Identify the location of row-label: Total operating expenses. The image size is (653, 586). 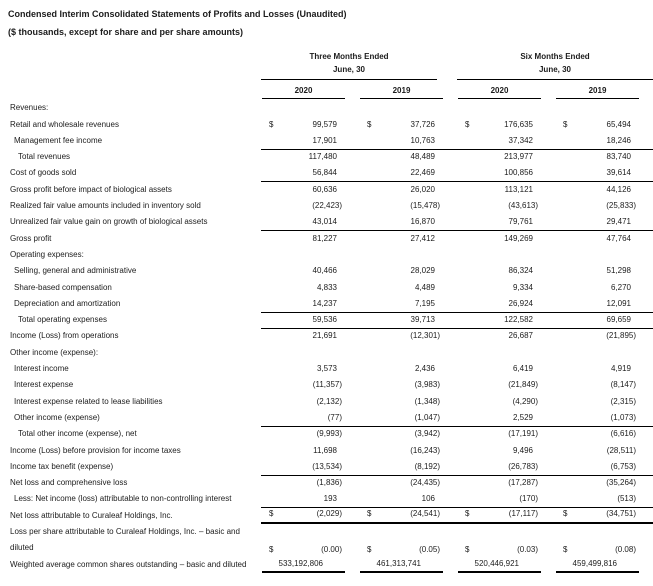
(62, 320).